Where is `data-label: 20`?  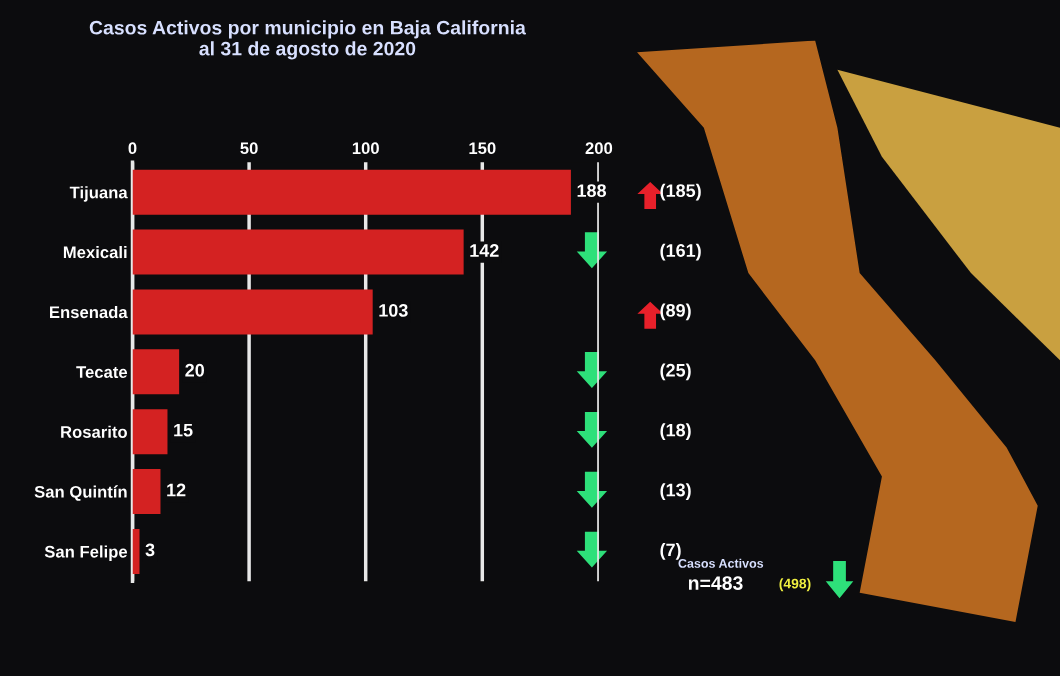 data-label: 20 is located at coordinates (195, 370).